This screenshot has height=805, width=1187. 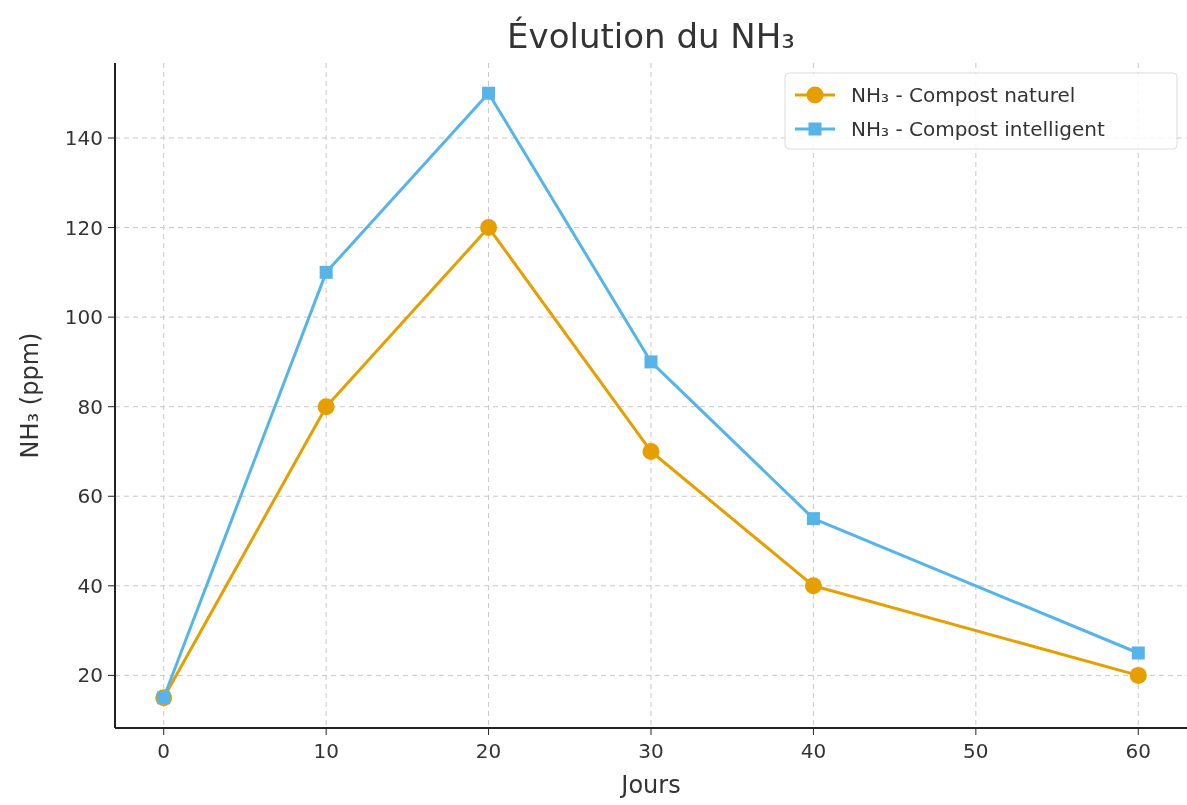 I want to click on x-axis-title: Jours, so click(x=650, y=785).